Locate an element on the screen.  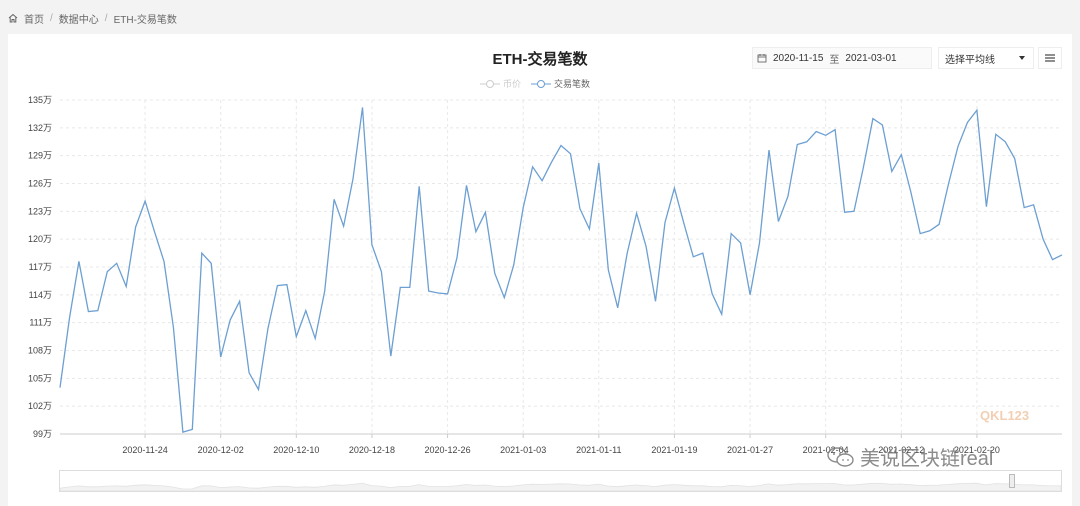
y-tick-label: 123万 is located at coordinates (40, 211).